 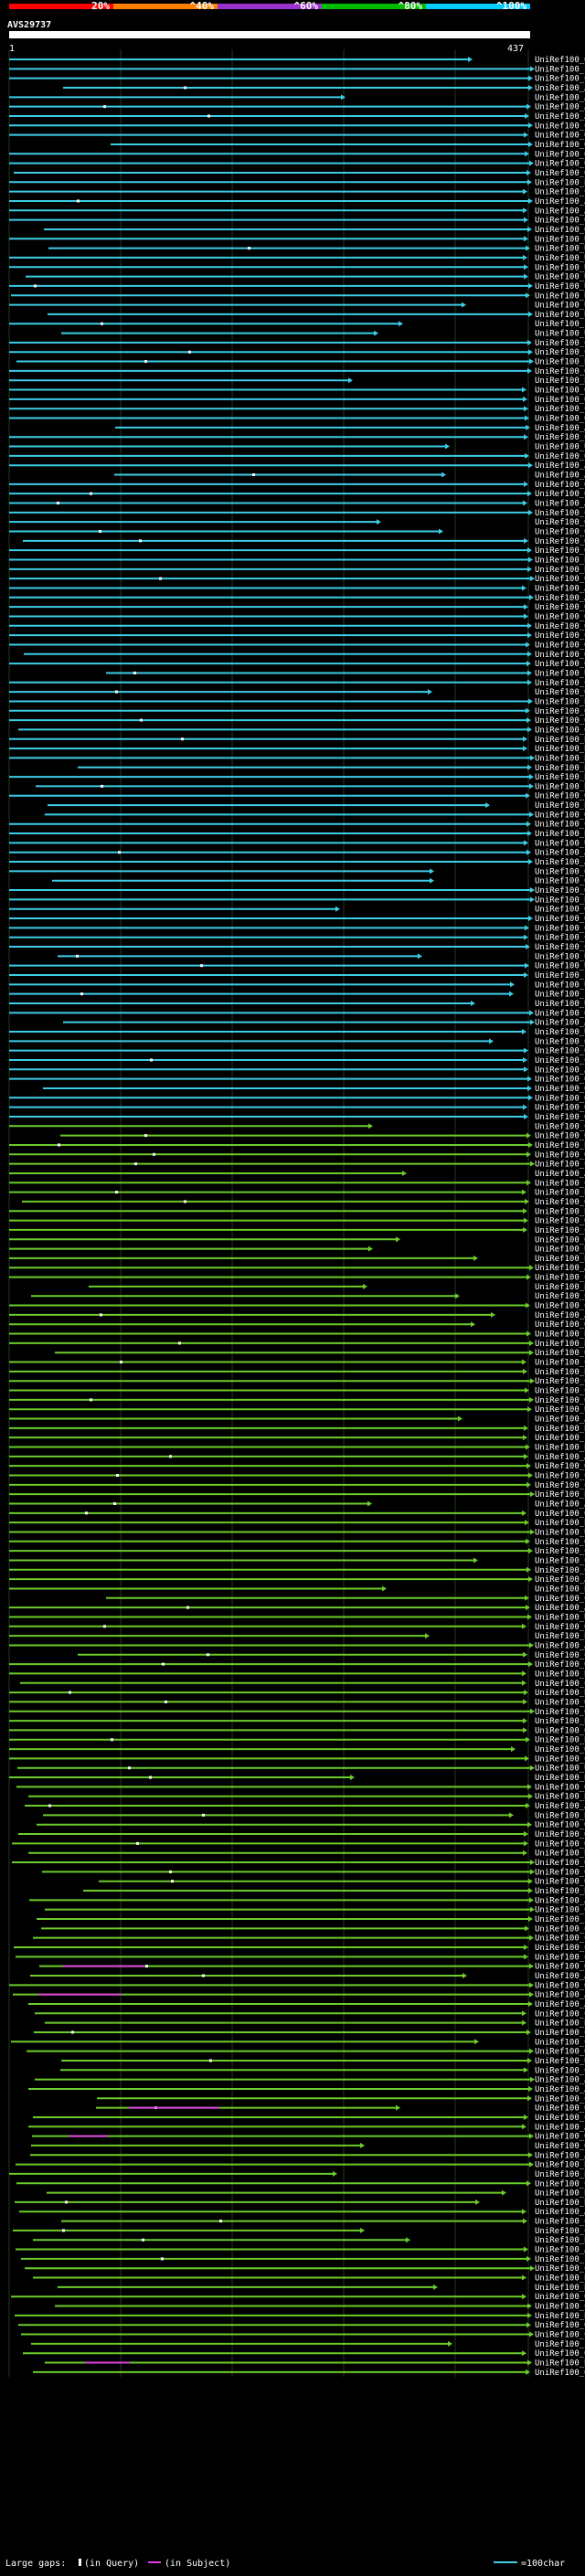 I want to click on hit-label: UniRef100_A6WUJ0, so click(x=560, y=1645).